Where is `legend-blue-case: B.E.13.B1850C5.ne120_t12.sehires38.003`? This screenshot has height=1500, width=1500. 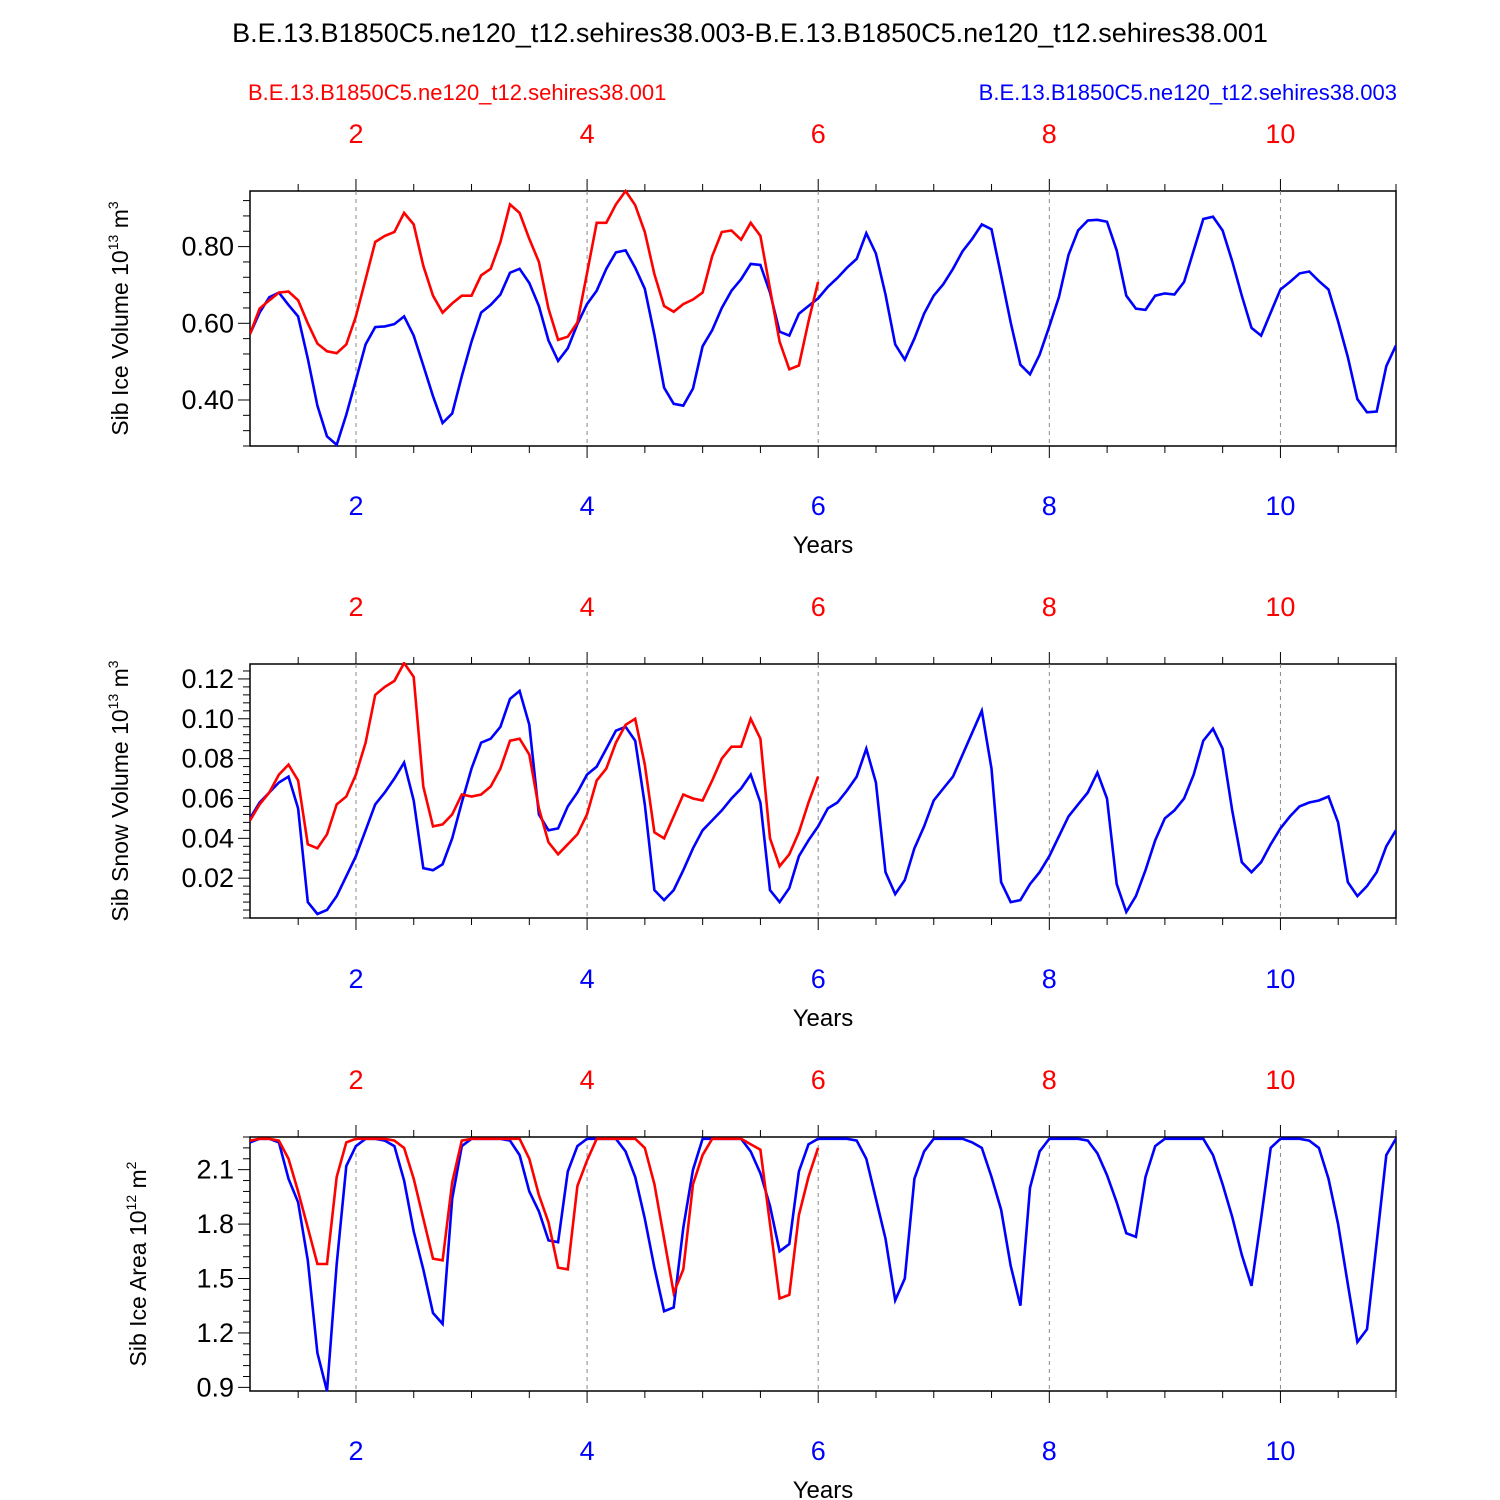 legend-blue-case: B.E.13.B1850C5.ne120_t12.sehires38.003 is located at coordinates (1187, 92).